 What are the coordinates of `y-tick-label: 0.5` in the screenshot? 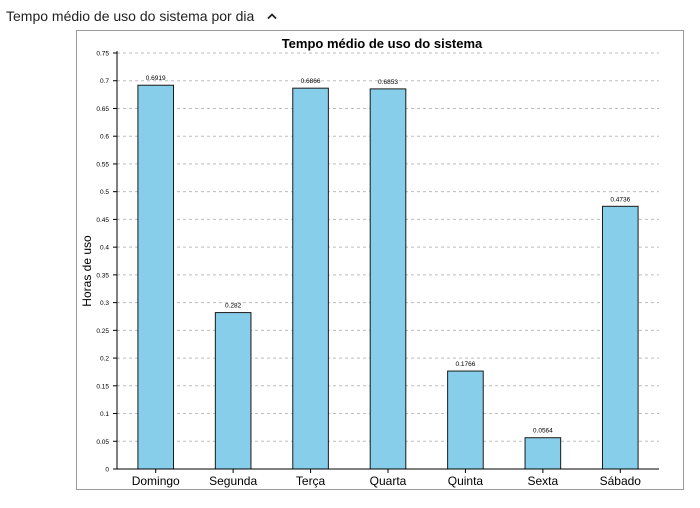 It's located at (104, 192).